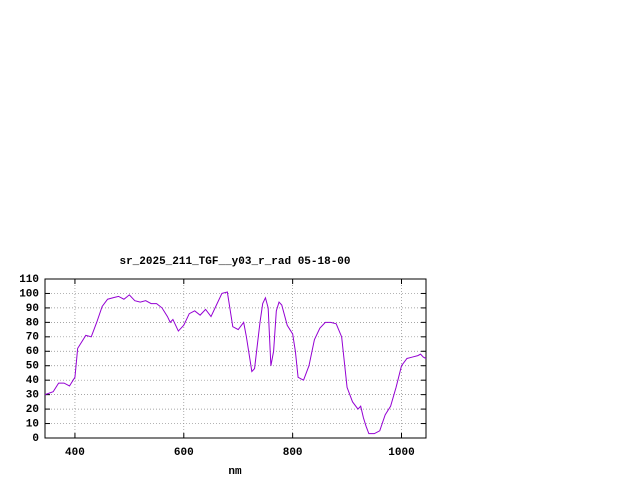  I want to click on y-tick-label: 80, so click(32, 323).